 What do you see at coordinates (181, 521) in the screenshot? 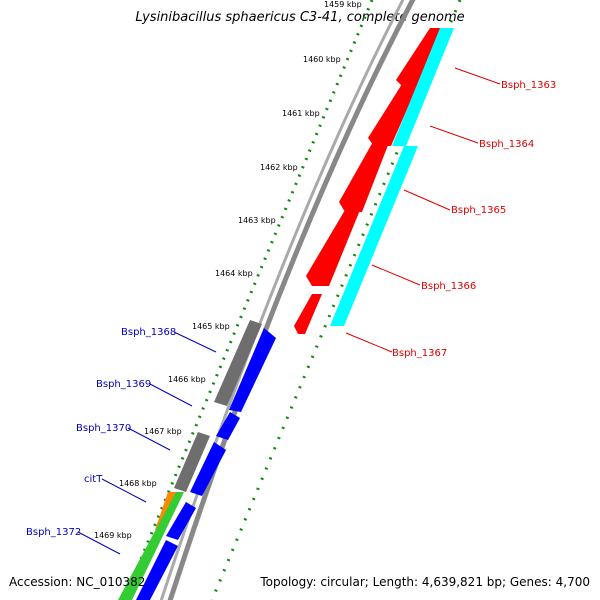
I see `cds-citt` at bounding box center [181, 521].